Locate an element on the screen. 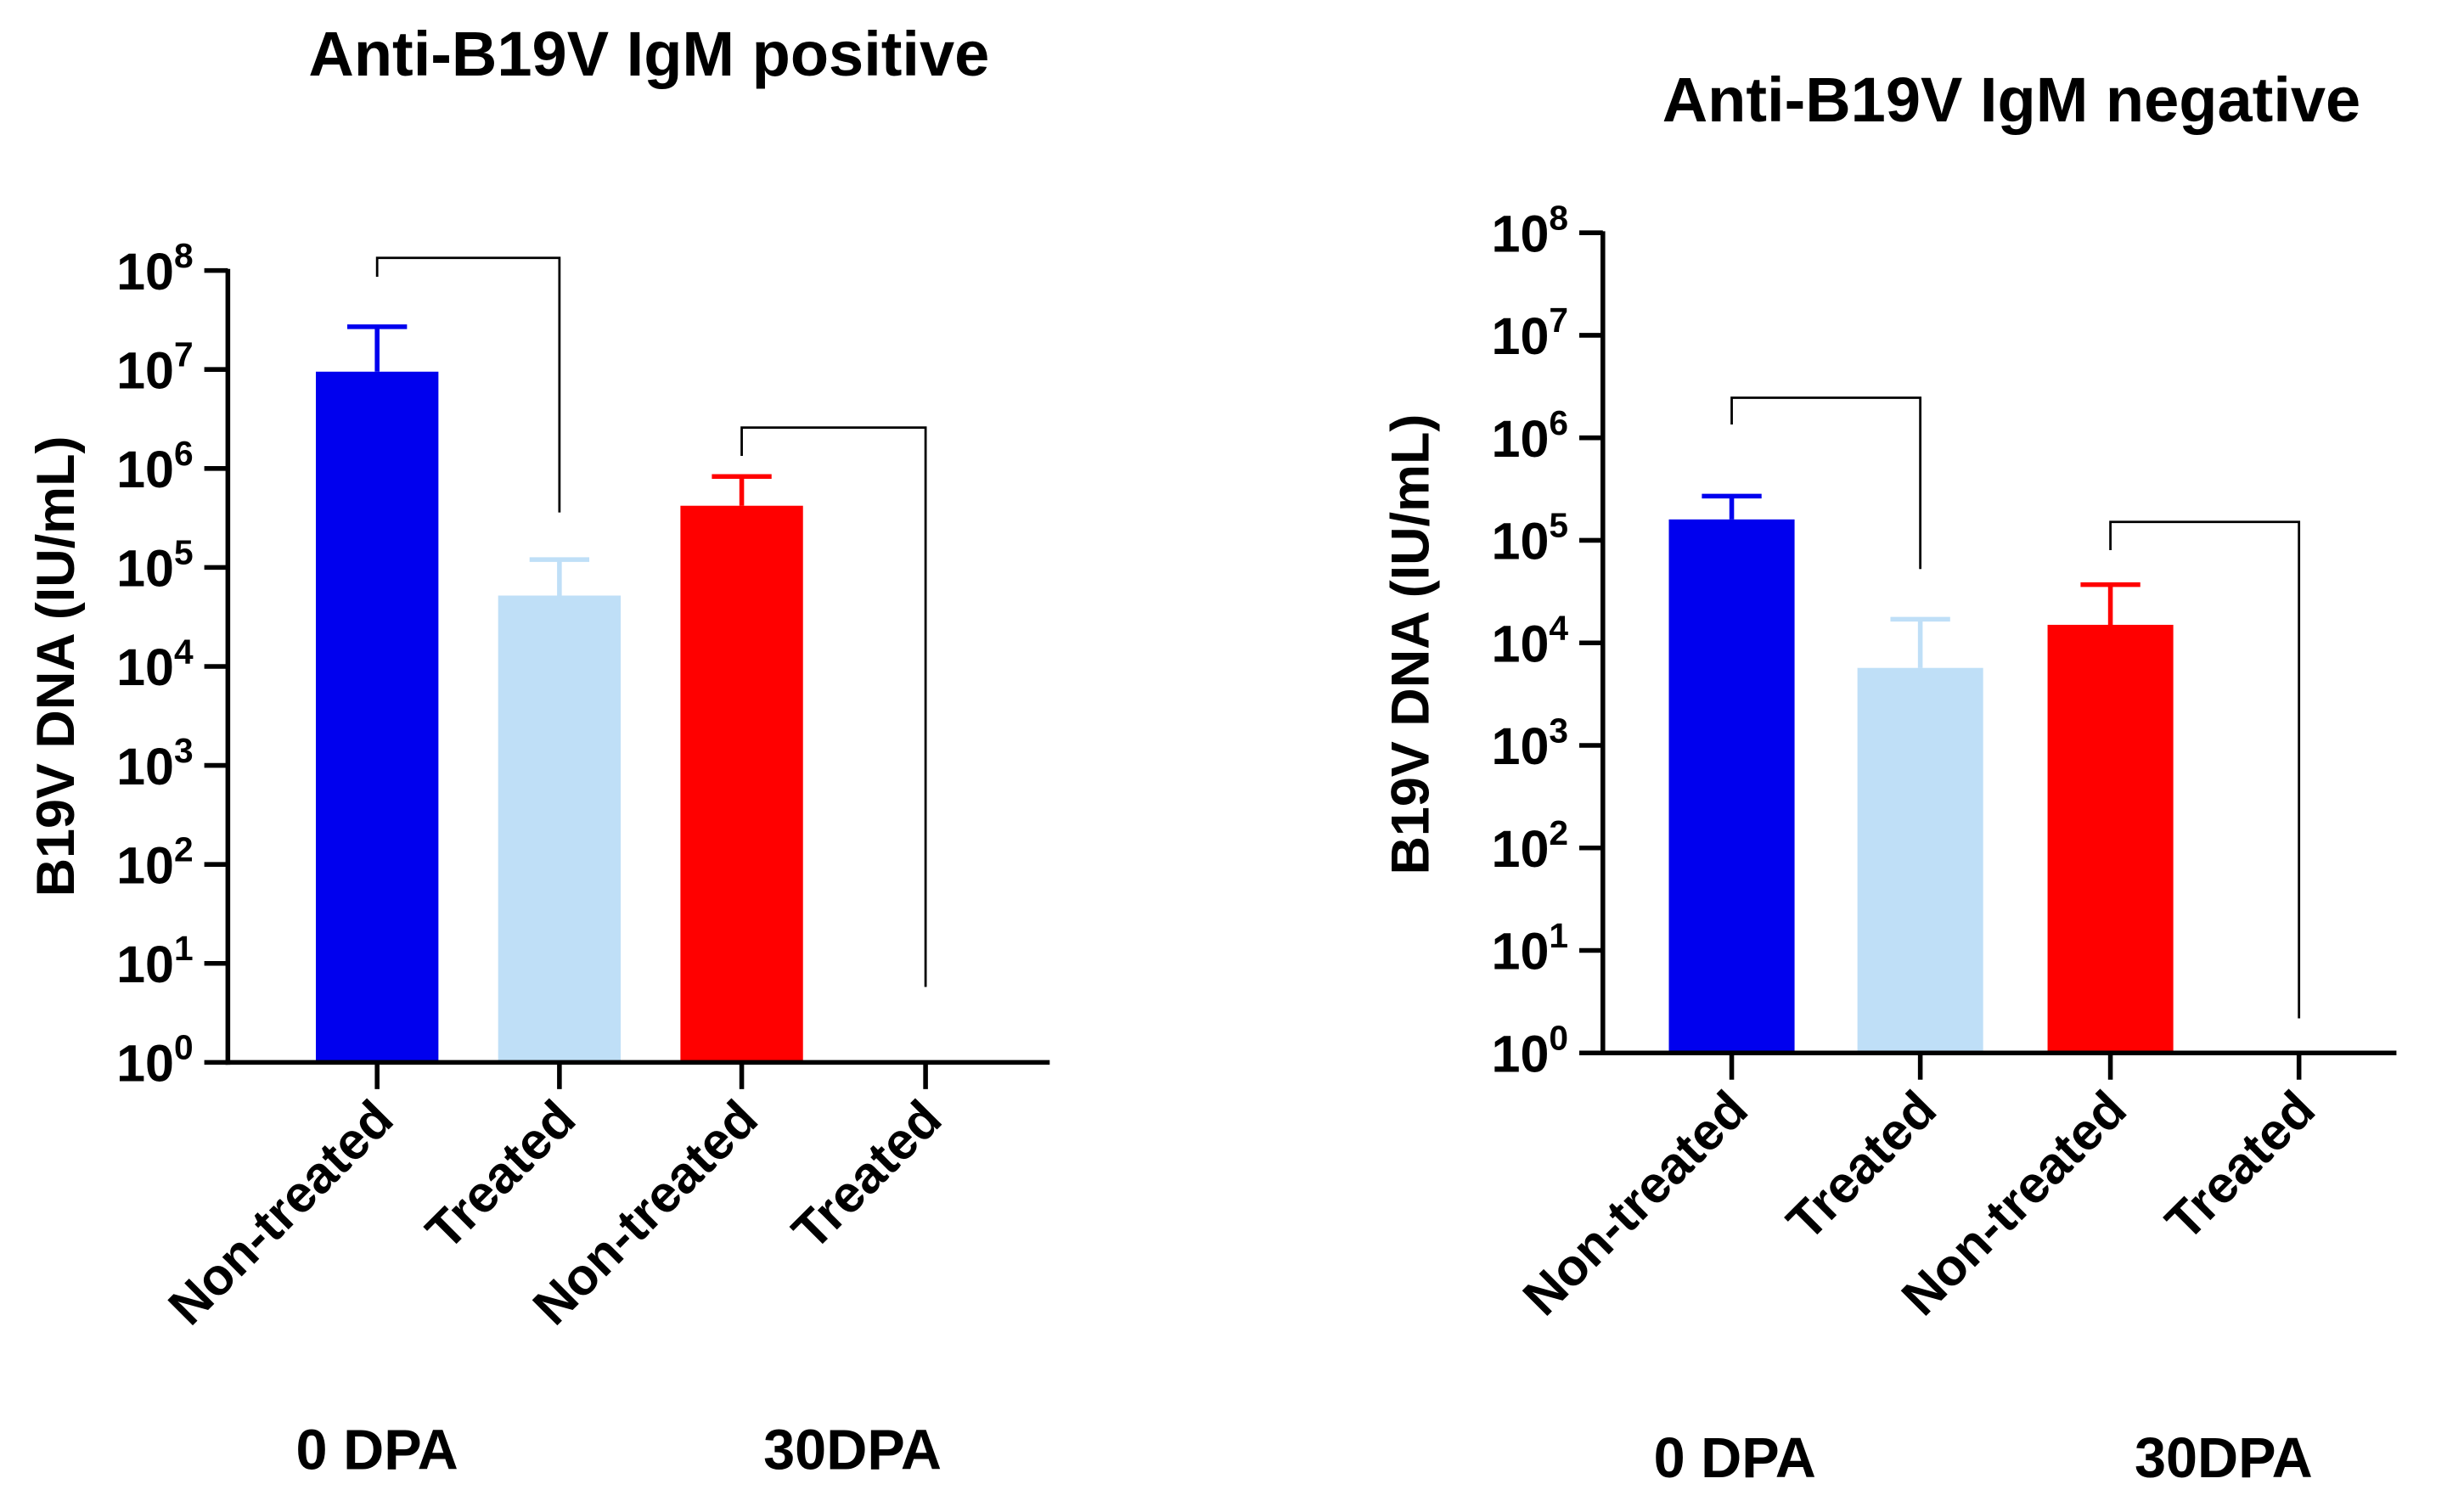 This screenshot has height=1501, width=2464. chart-title: Anti-B19V IgM negative is located at coordinates (2011, 100).